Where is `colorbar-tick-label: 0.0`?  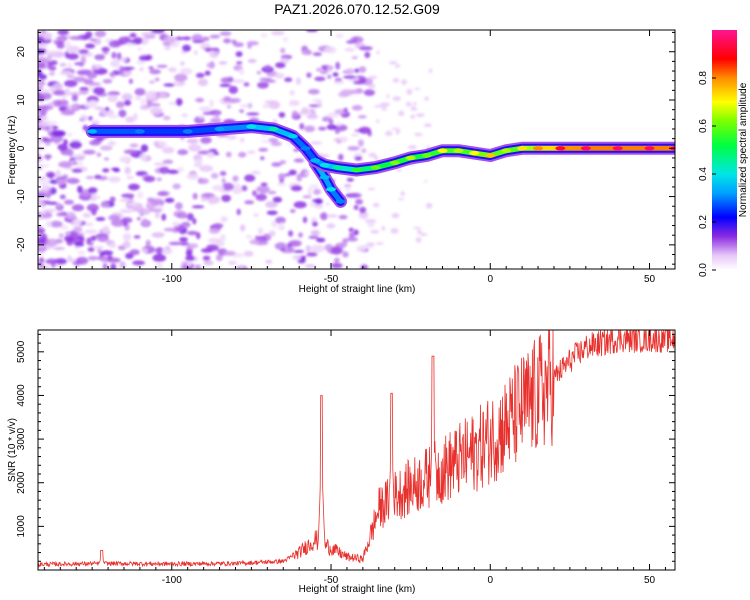 colorbar-tick-label: 0.0 is located at coordinates (703, 270).